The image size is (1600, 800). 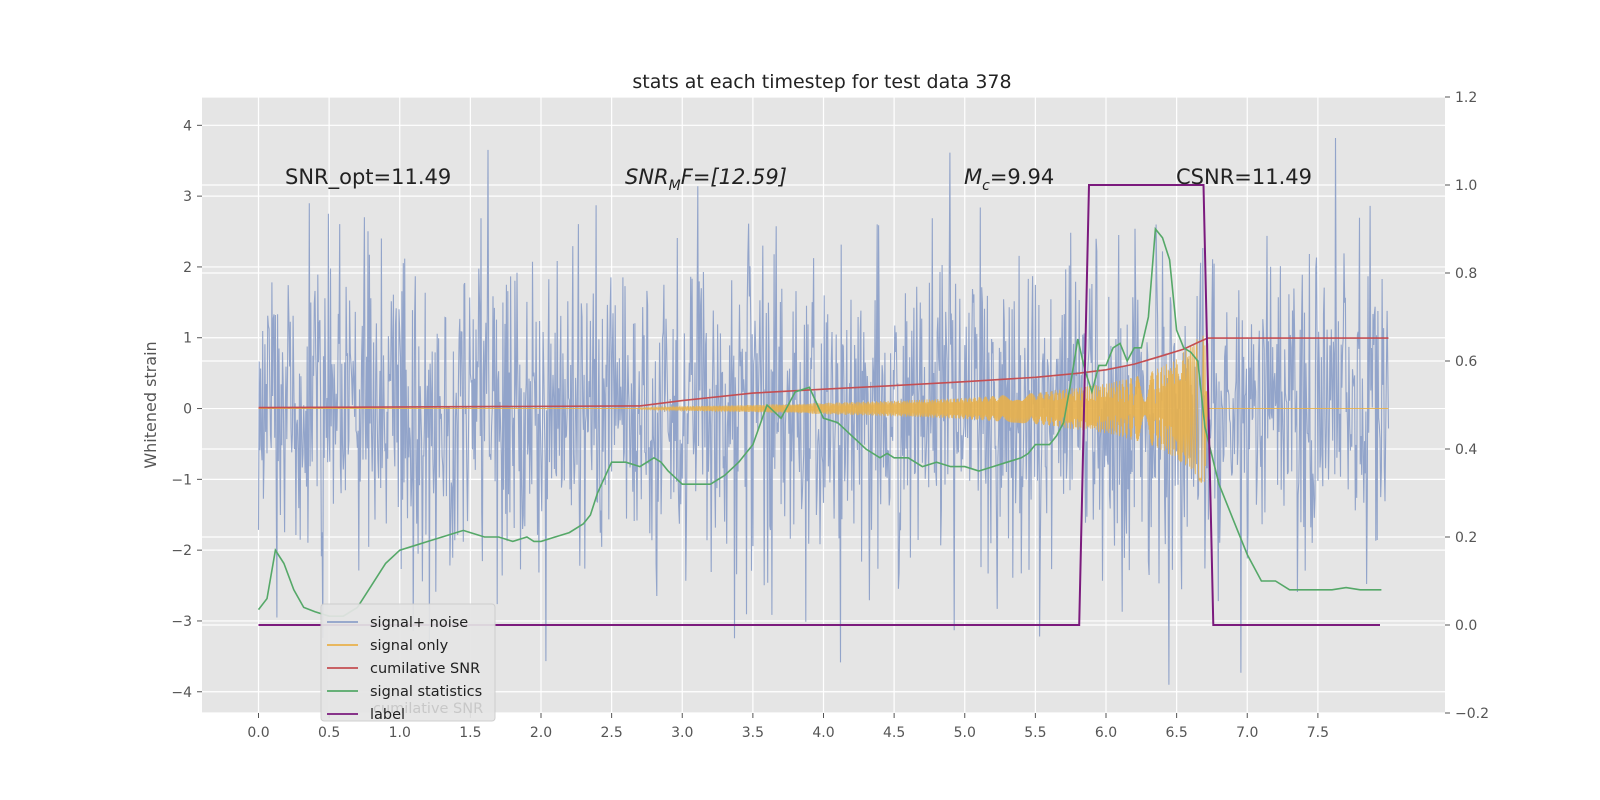 I want to click on x-tick-label: 4.0, so click(x=823, y=733).